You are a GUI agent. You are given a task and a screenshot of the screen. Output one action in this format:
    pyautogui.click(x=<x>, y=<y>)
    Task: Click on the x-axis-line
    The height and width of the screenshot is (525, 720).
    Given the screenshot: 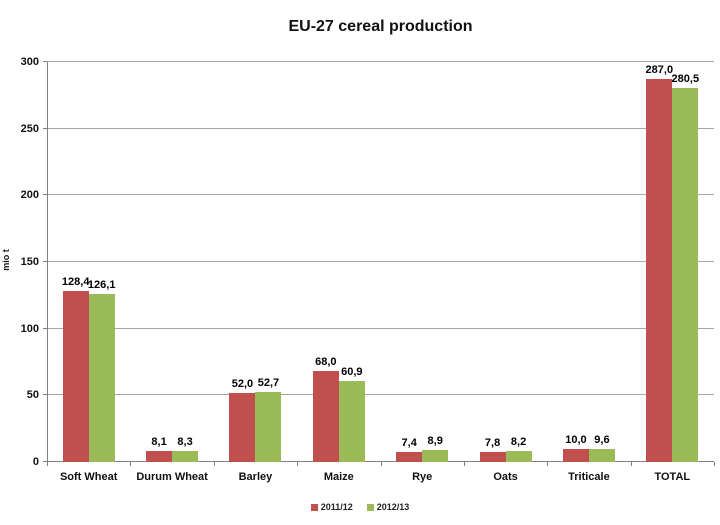 What is the action you would take?
    pyautogui.click(x=380, y=461)
    